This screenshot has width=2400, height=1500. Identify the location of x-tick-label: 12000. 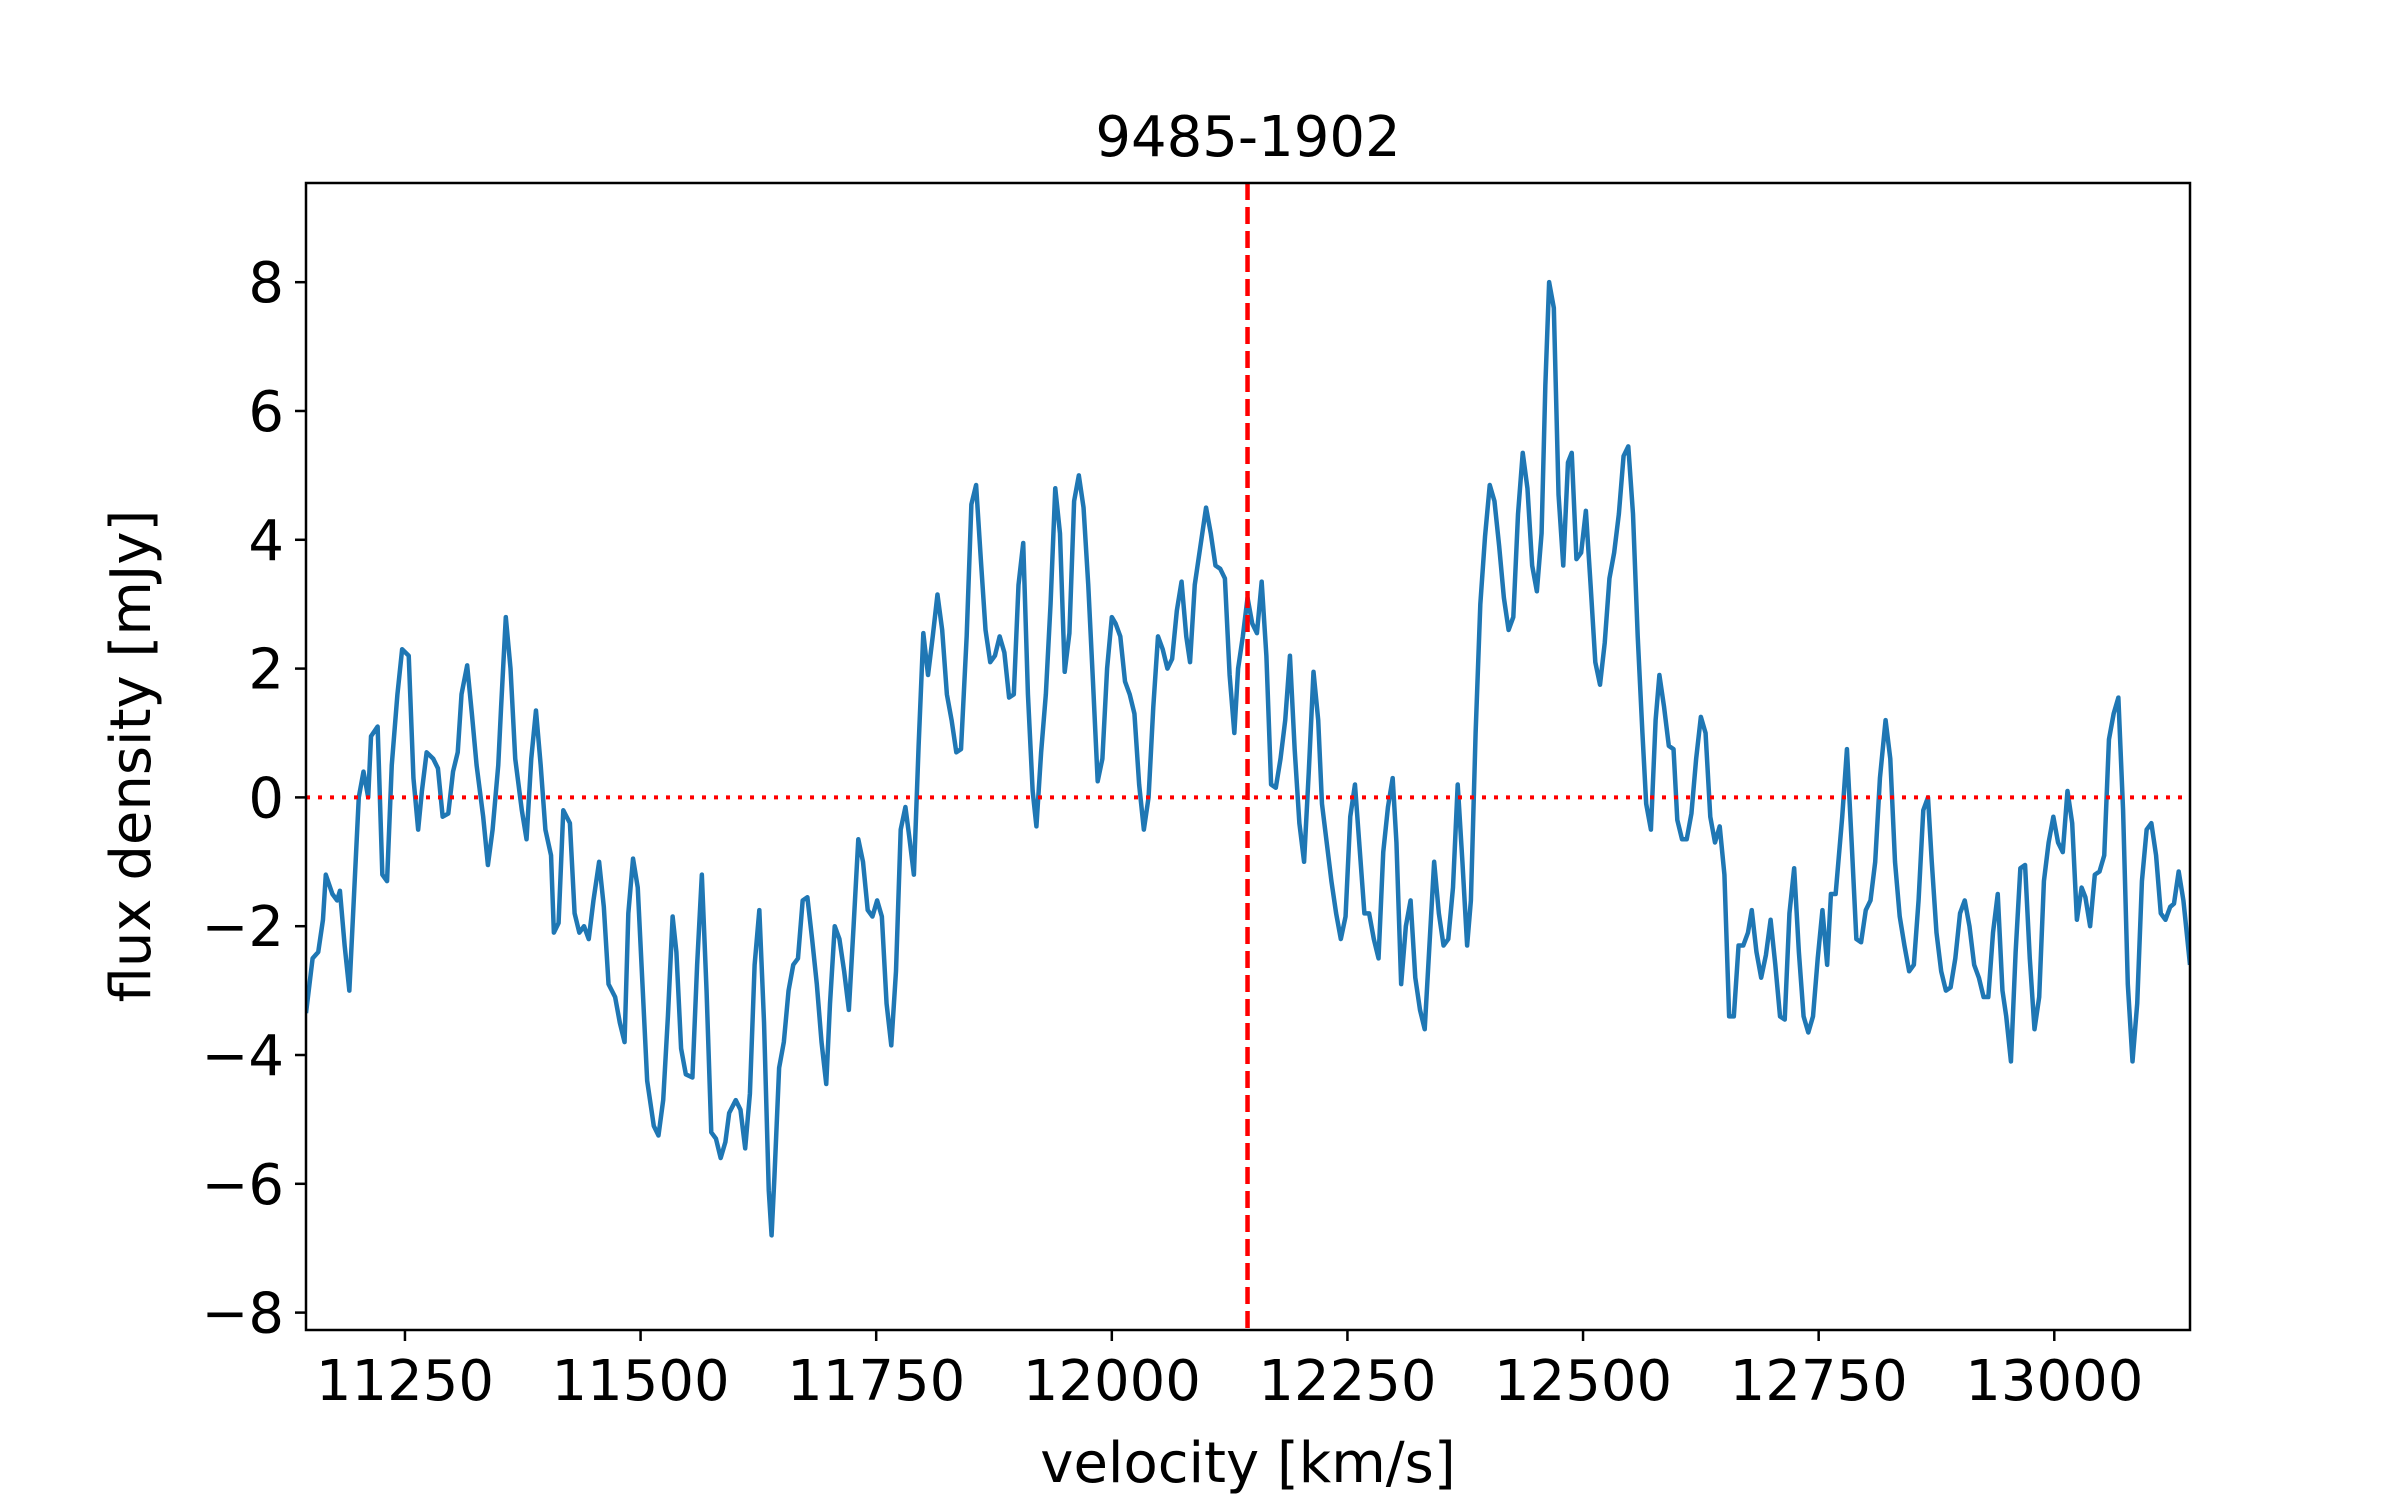
(1112, 1381).